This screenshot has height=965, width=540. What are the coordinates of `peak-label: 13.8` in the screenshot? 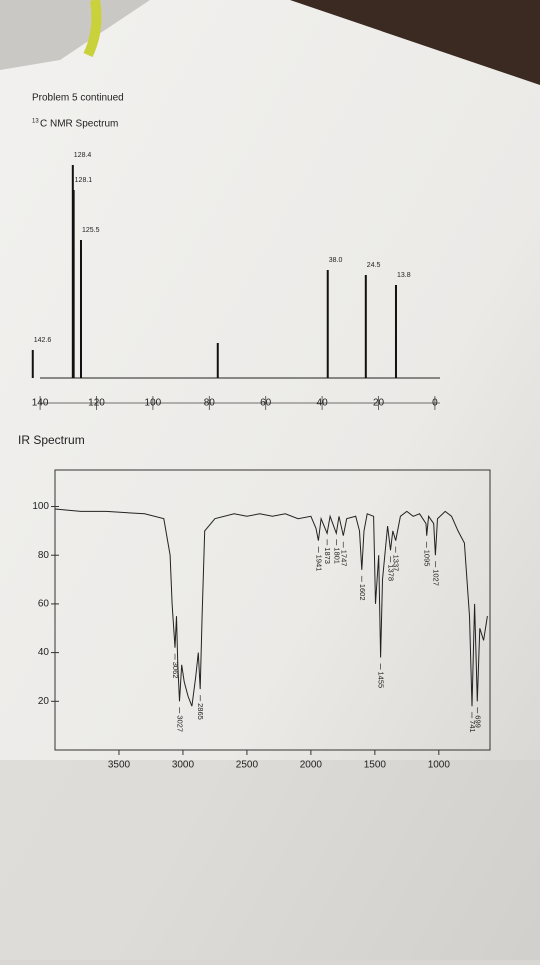 It's located at (404, 275).